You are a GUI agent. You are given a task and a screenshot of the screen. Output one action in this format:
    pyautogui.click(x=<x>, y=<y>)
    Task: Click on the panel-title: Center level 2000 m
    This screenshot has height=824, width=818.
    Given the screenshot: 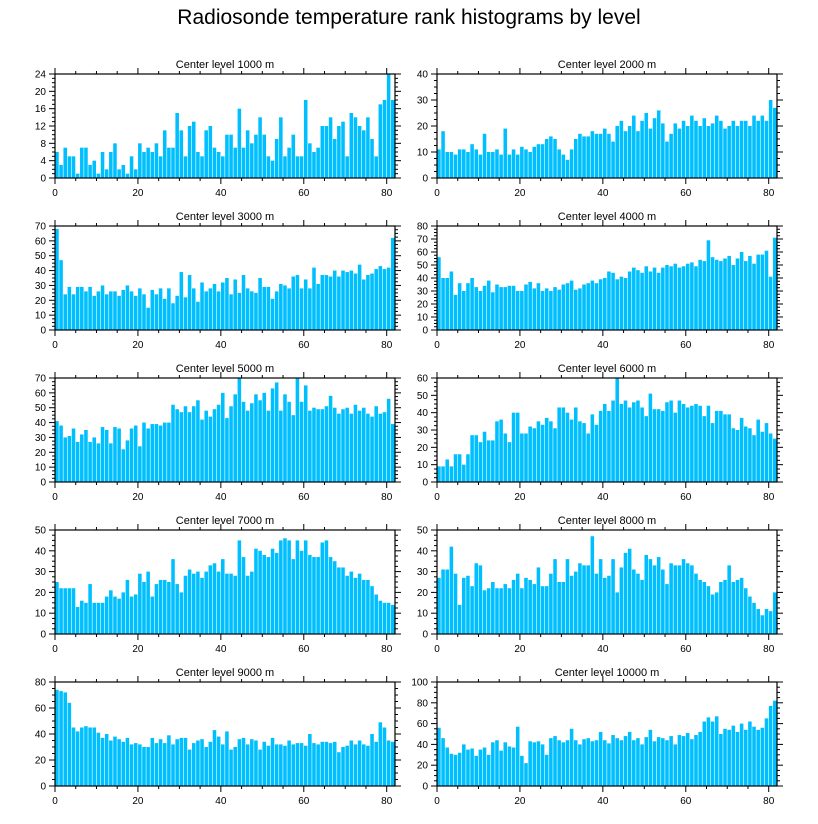 What is the action you would take?
    pyautogui.click(x=607, y=65)
    